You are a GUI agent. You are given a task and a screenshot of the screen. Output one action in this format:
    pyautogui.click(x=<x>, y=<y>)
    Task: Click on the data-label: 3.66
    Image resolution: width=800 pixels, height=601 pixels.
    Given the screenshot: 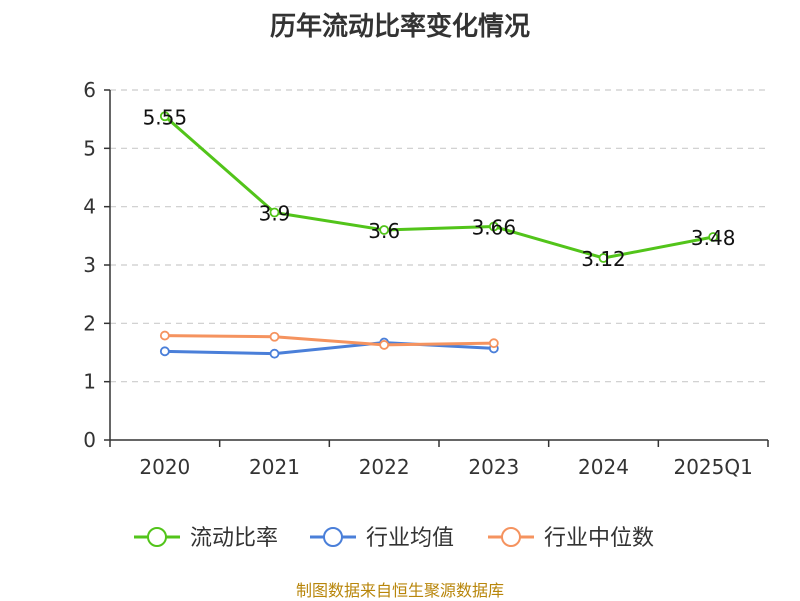 What is the action you would take?
    pyautogui.click(x=494, y=228)
    